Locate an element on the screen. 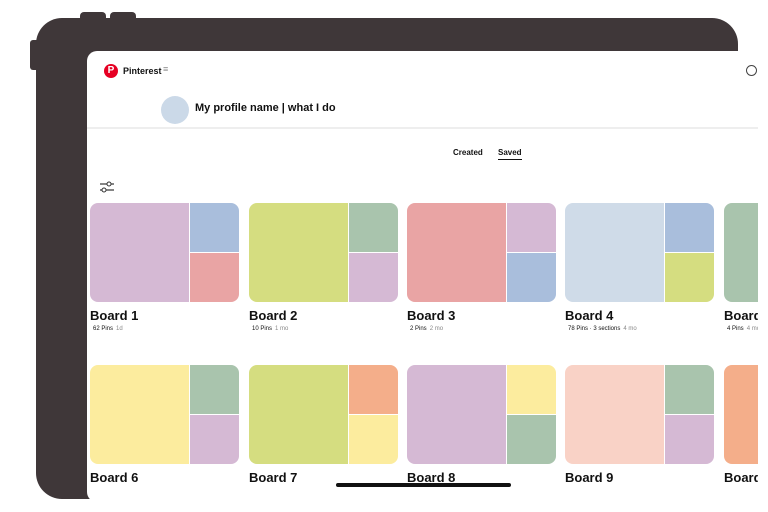 The image size is (768, 512). board-name: Board 8 is located at coordinates (431, 477).